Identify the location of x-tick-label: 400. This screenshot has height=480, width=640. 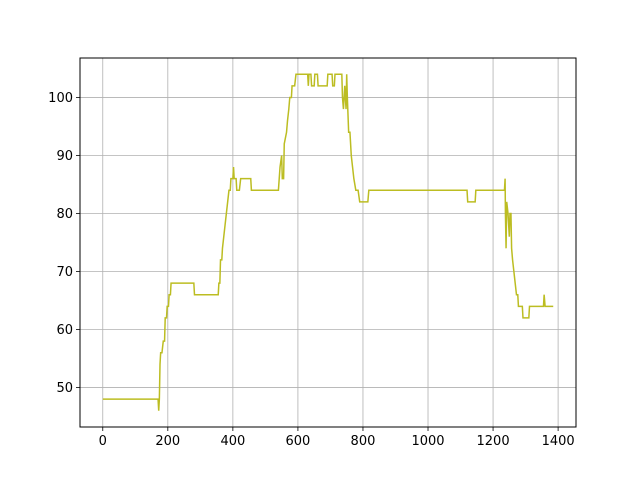
(232, 441).